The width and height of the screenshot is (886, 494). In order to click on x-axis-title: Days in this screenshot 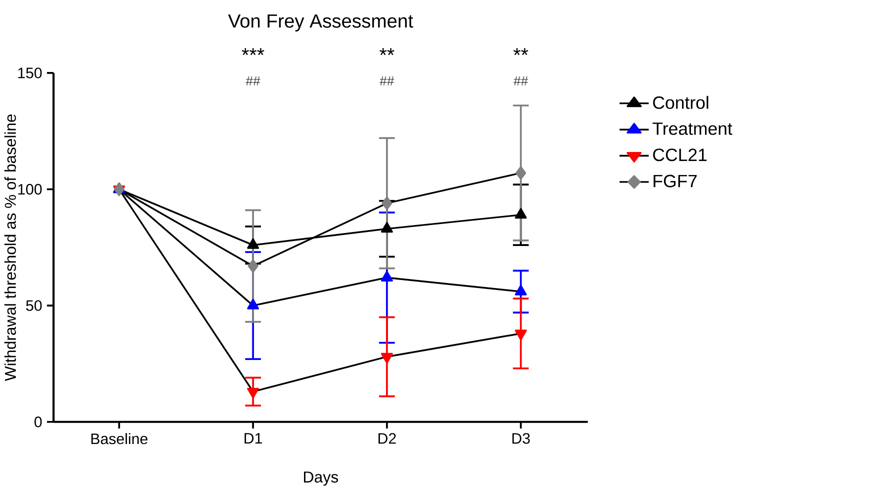, I will do `click(321, 479)`.